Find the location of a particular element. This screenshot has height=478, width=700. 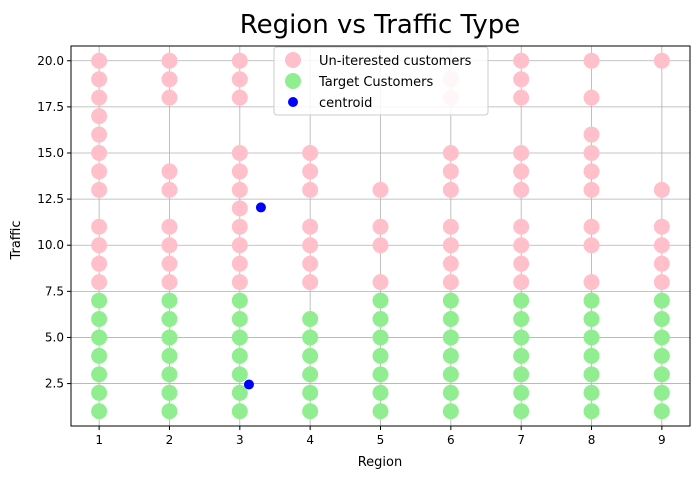

x-tick-label: 3 is located at coordinates (240, 440).